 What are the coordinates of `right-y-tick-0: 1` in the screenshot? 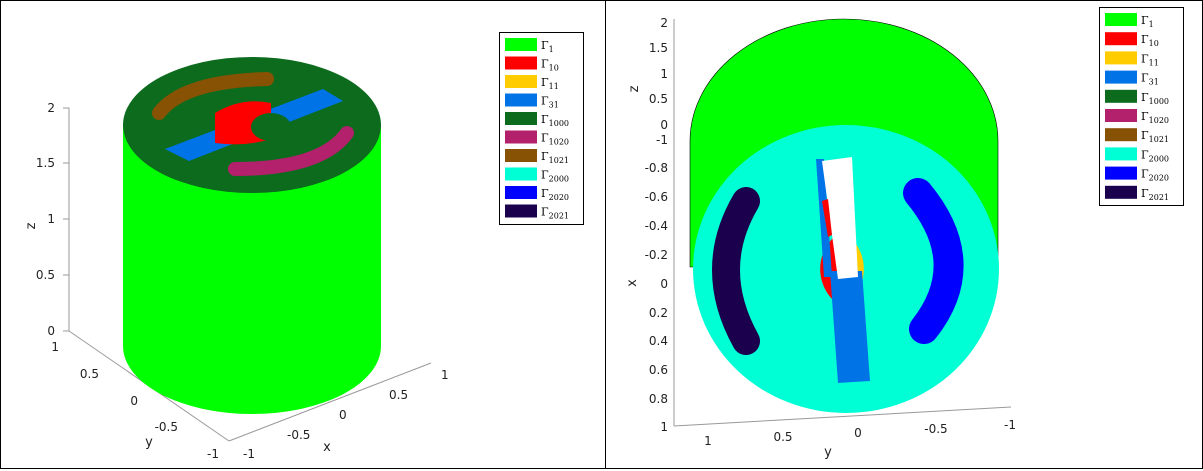 It's located at (708, 441).